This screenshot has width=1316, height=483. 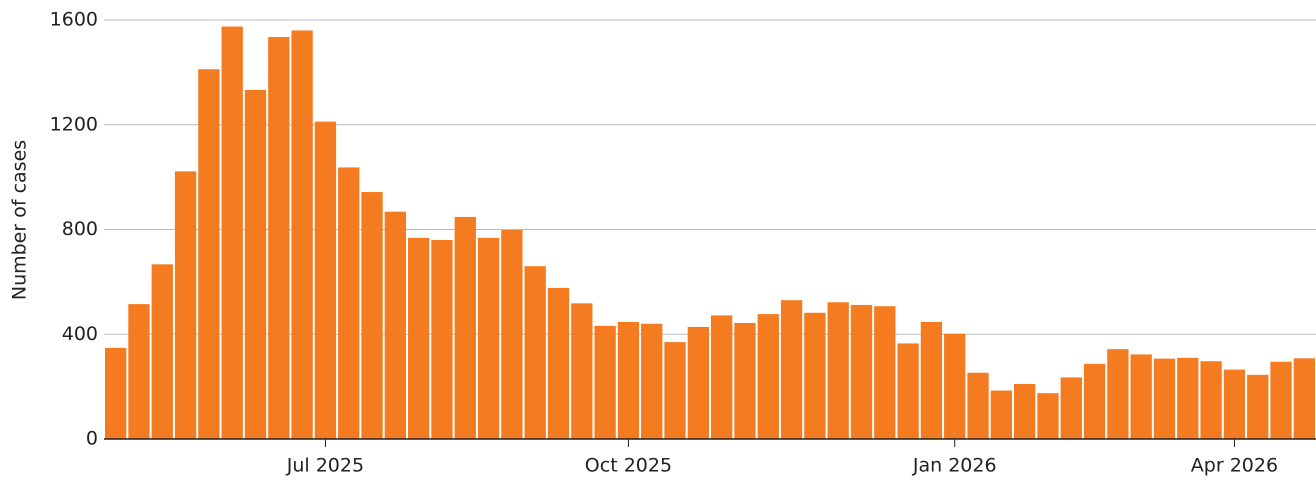 What do you see at coordinates (628, 466) in the screenshot?
I see `x-tick-label: Oct 2025` at bounding box center [628, 466].